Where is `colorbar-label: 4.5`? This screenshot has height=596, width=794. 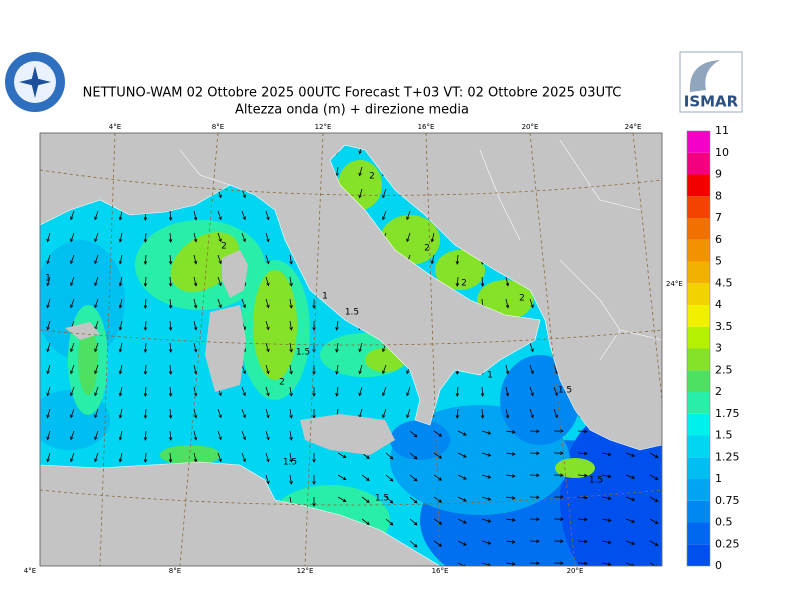
colorbar-label: 4.5 is located at coordinates (724, 282).